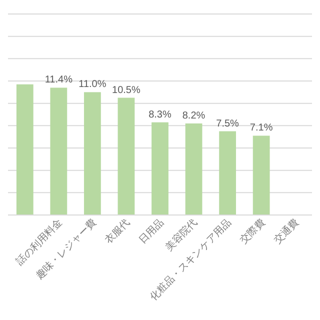 The image size is (320, 320). What do you see at coordinates (261, 128) in the screenshot?
I see `data-label: 7.1%` at bounding box center [261, 128].